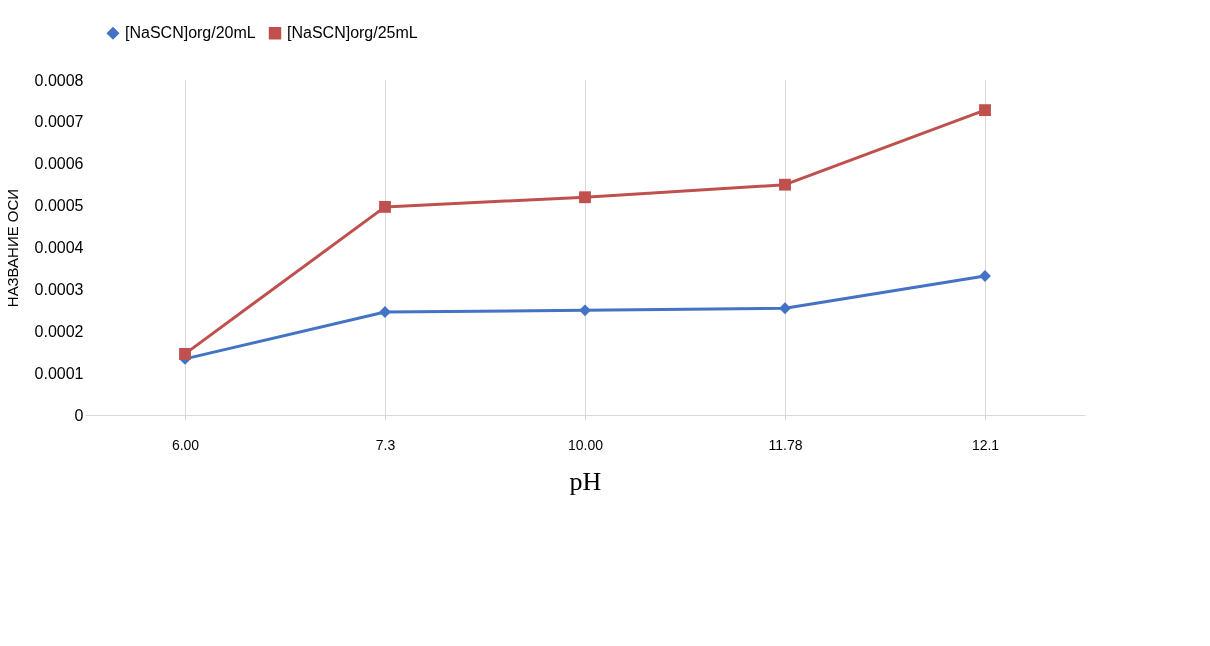 The image size is (1210, 646). What do you see at coordinates (79, 415) in the screenshot?
I see `y-tick-label: 0` at bounding box center [79, 415].